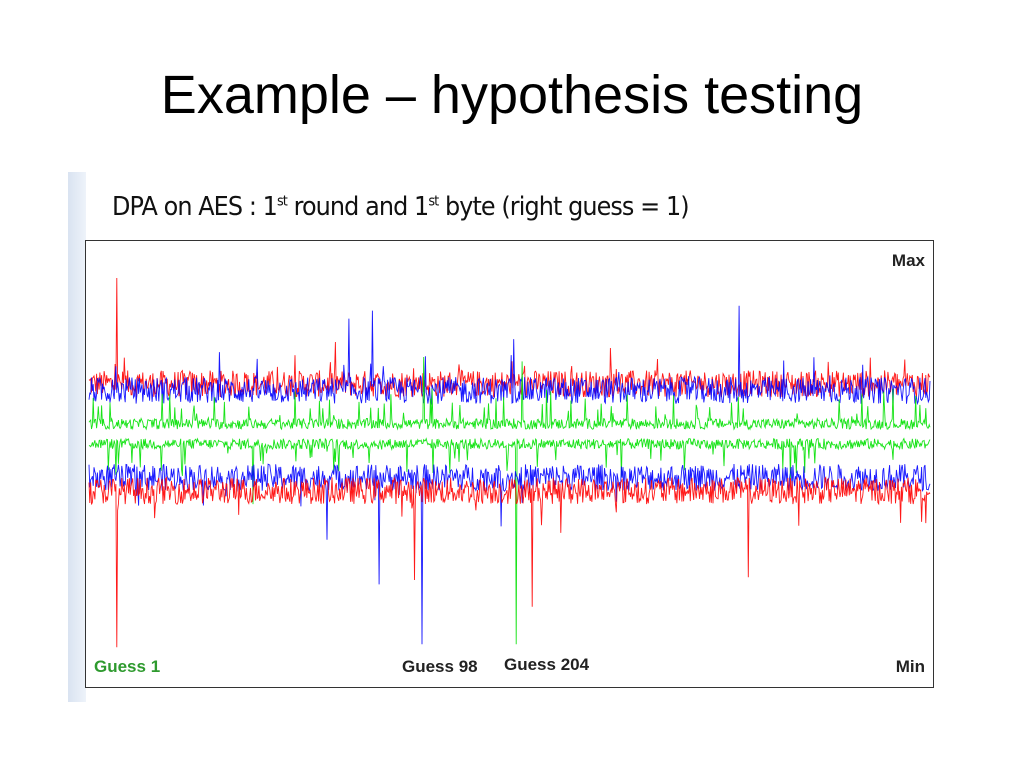 The image size is (1024, 768). Describe the element at coordinates (512, 95) in the screenshot. I see `slide-title: Example – hypothesis testing` at that location.